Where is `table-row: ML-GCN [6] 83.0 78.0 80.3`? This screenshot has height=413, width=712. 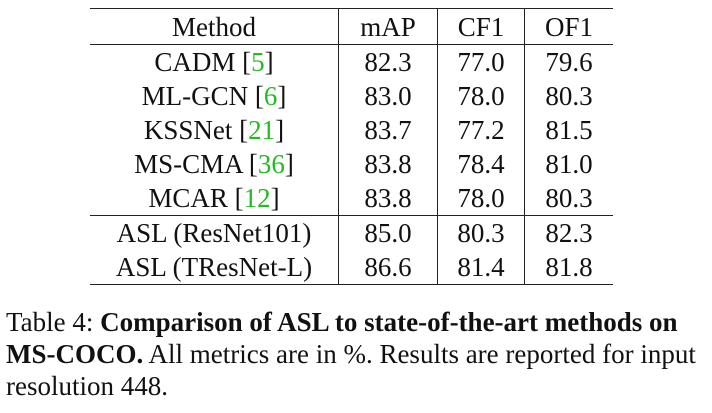 table-row: ML-GCN [6] 83.0 78.0 80.3 is located at coordinates (351, 96).